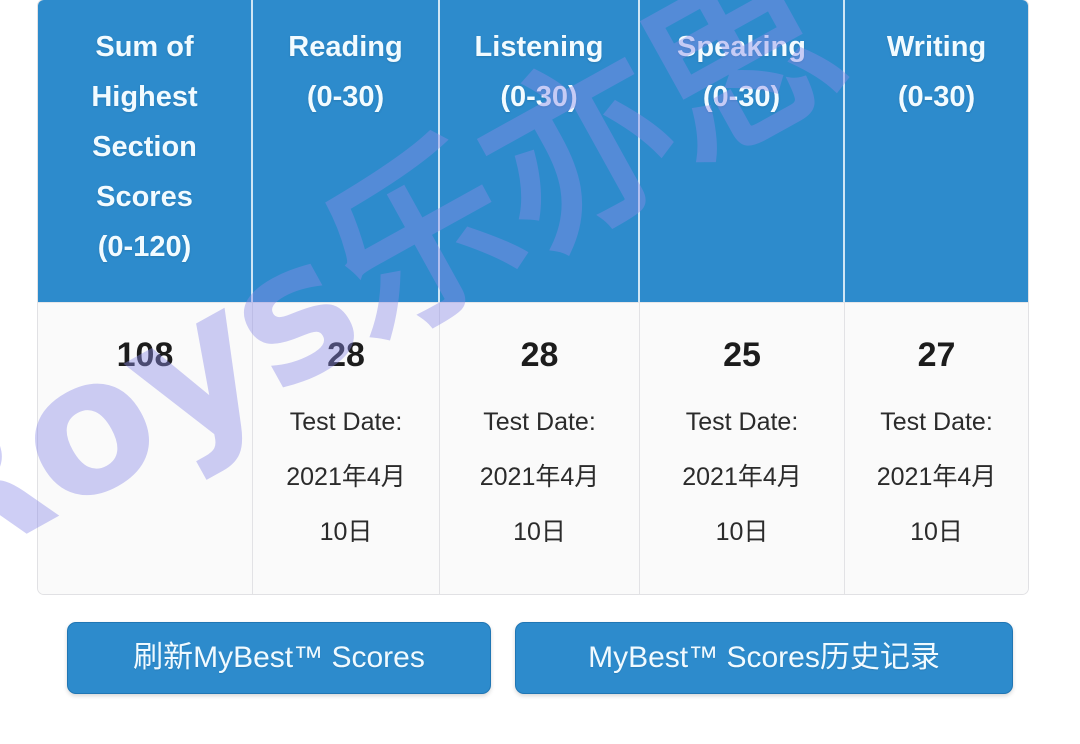 This screenshot has width=1080, height=744. I want to click on score-value: 108, so click(145, 355).